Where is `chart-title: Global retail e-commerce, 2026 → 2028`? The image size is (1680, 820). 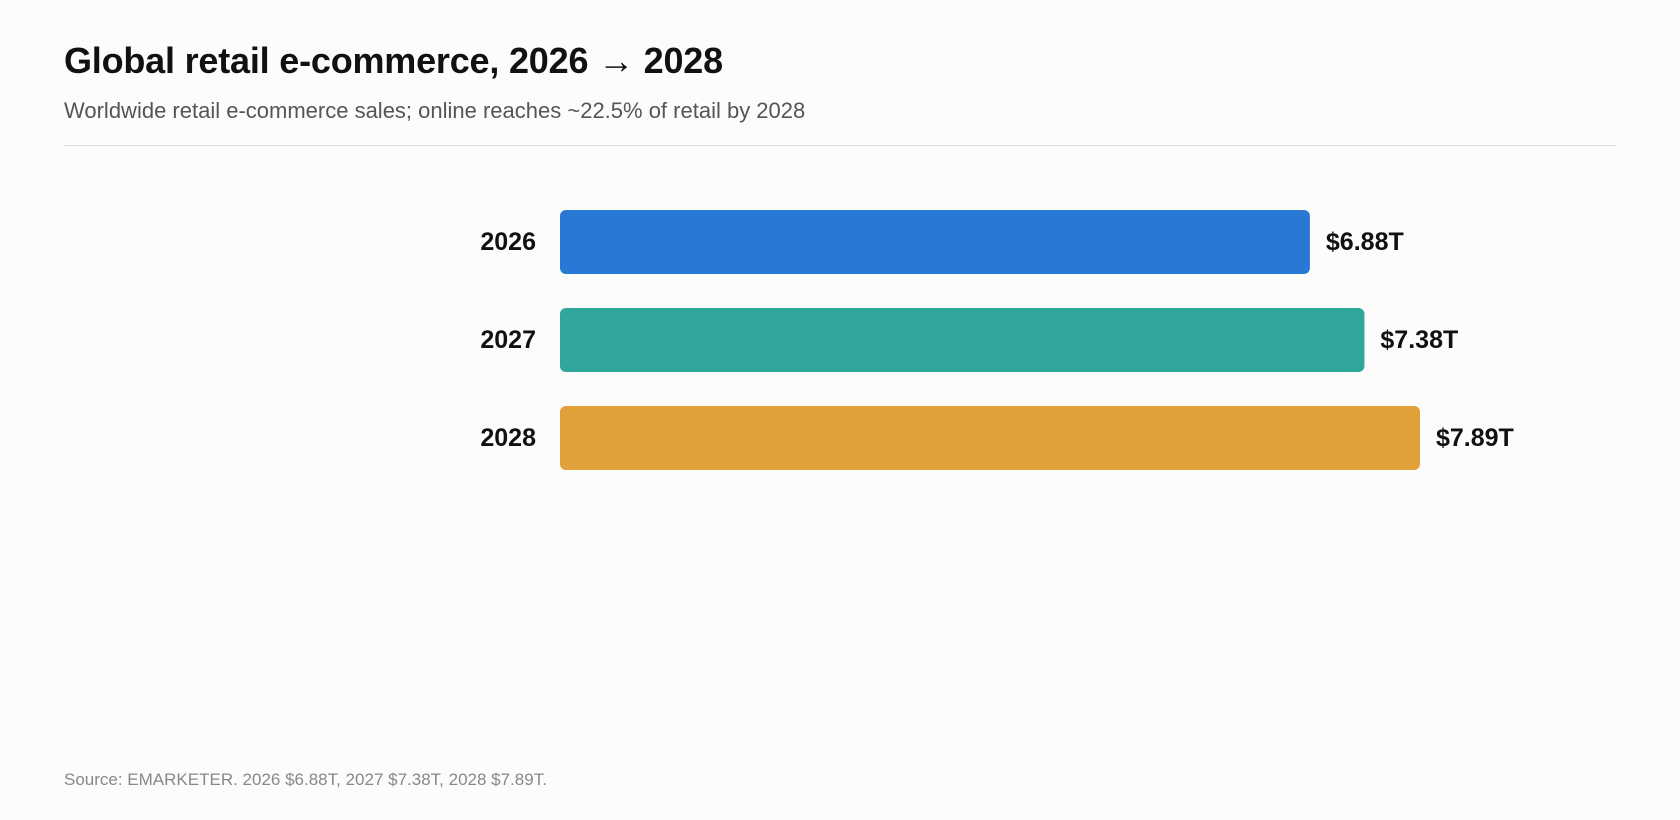 chart-title: Global retail e-commerce, 2026 → 2028 is located at coordinates (393, 60).